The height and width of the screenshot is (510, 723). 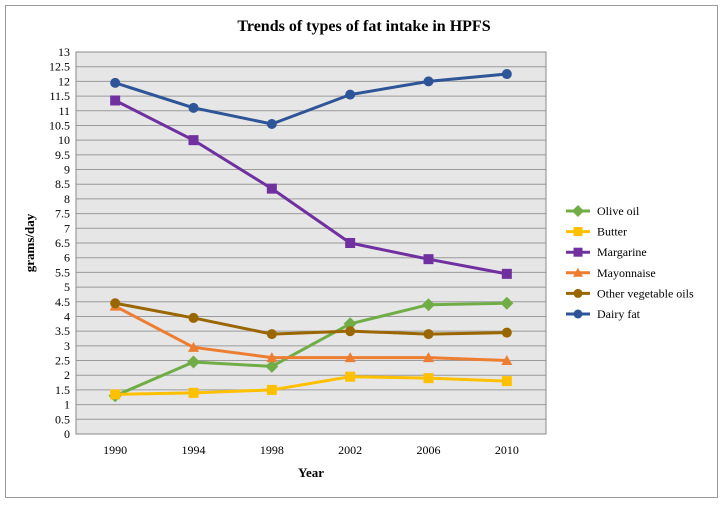 I want to click on legend-item-butter: Butter, so click(x=596, y=232).